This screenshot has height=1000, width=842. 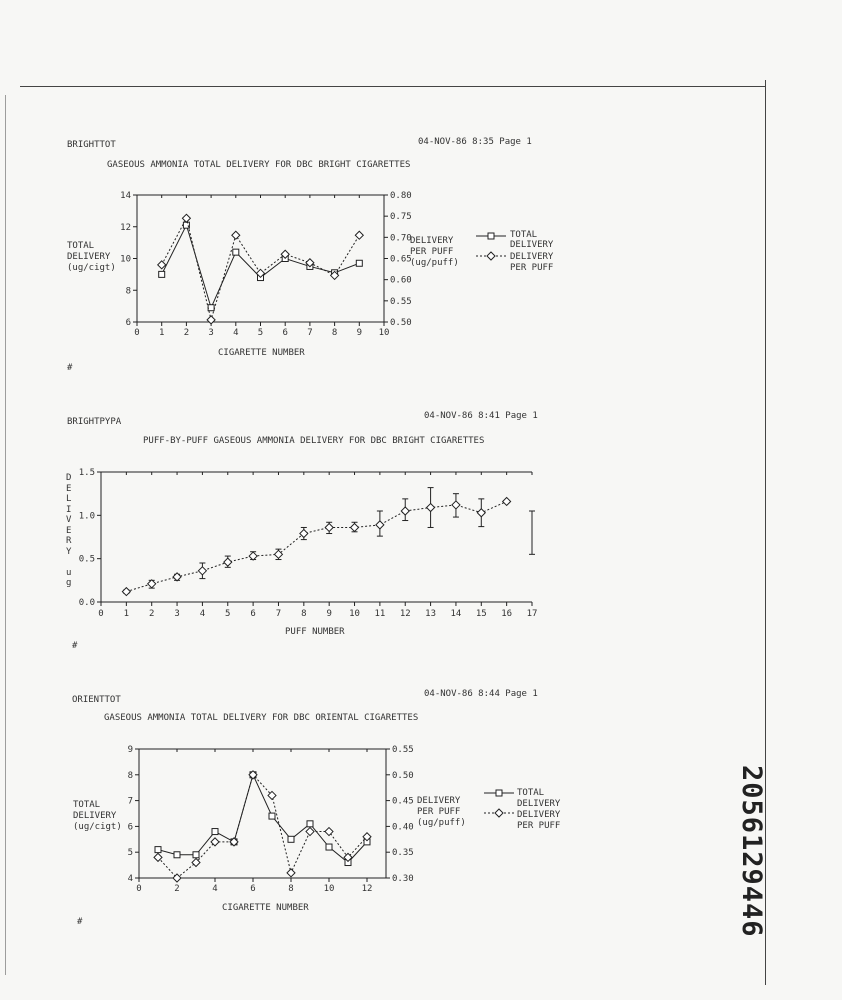 I want to click on chart1-legend-puff-1: DELIVERY, so click(x=532, y=257).